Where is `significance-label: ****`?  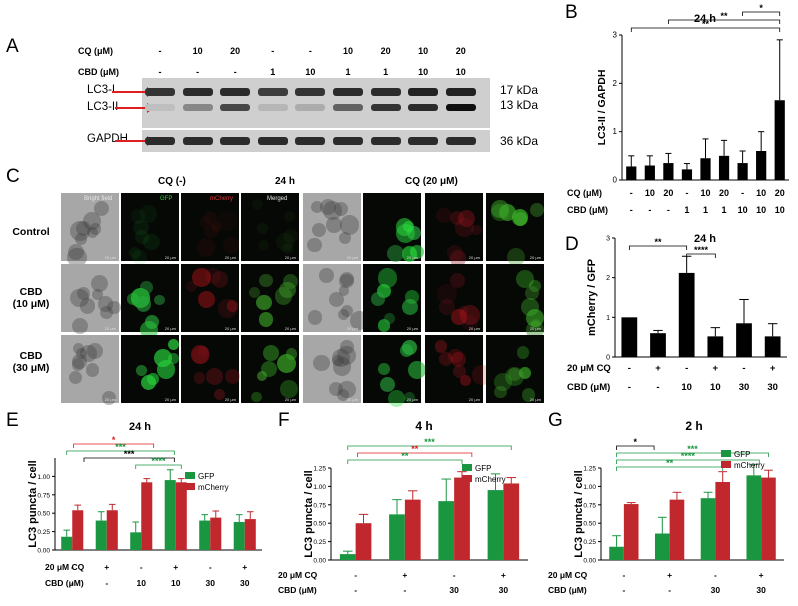
significance-label: **** is located at coordinates (701, 250).